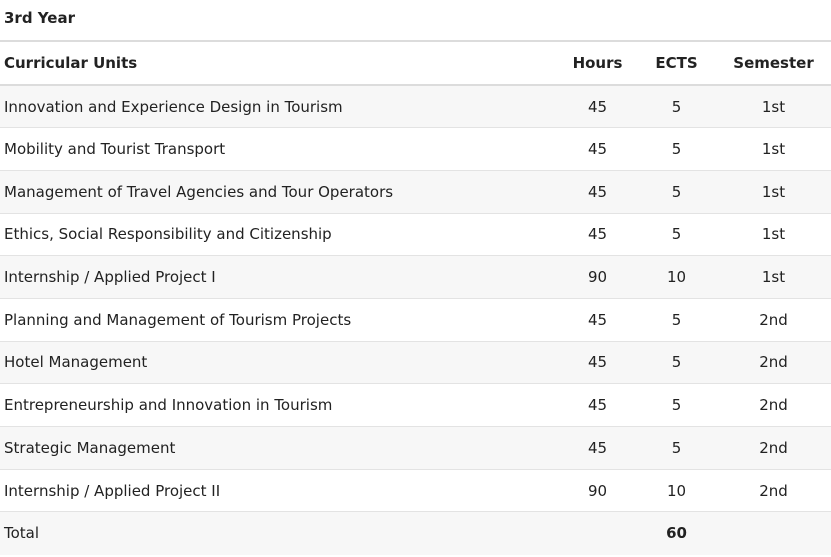  I want to click on header-row: Curricular Units Hours ECTS Semester, so click(415, 63).